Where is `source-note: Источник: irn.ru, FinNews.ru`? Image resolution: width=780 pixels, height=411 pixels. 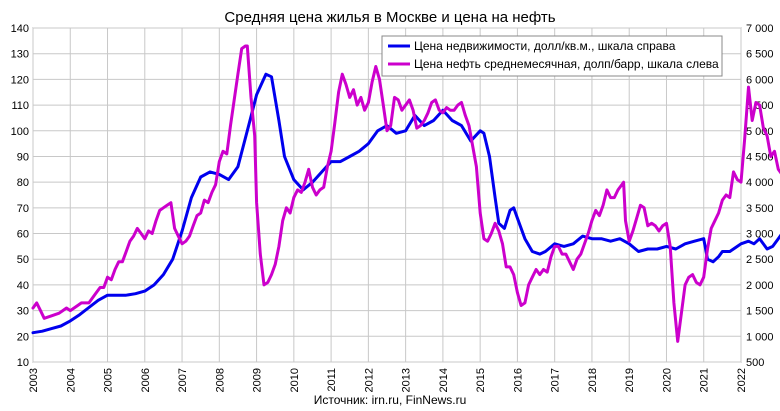 source-note: Источник: irn.ru, FinNews.ru is located at coordinates (390, 400).